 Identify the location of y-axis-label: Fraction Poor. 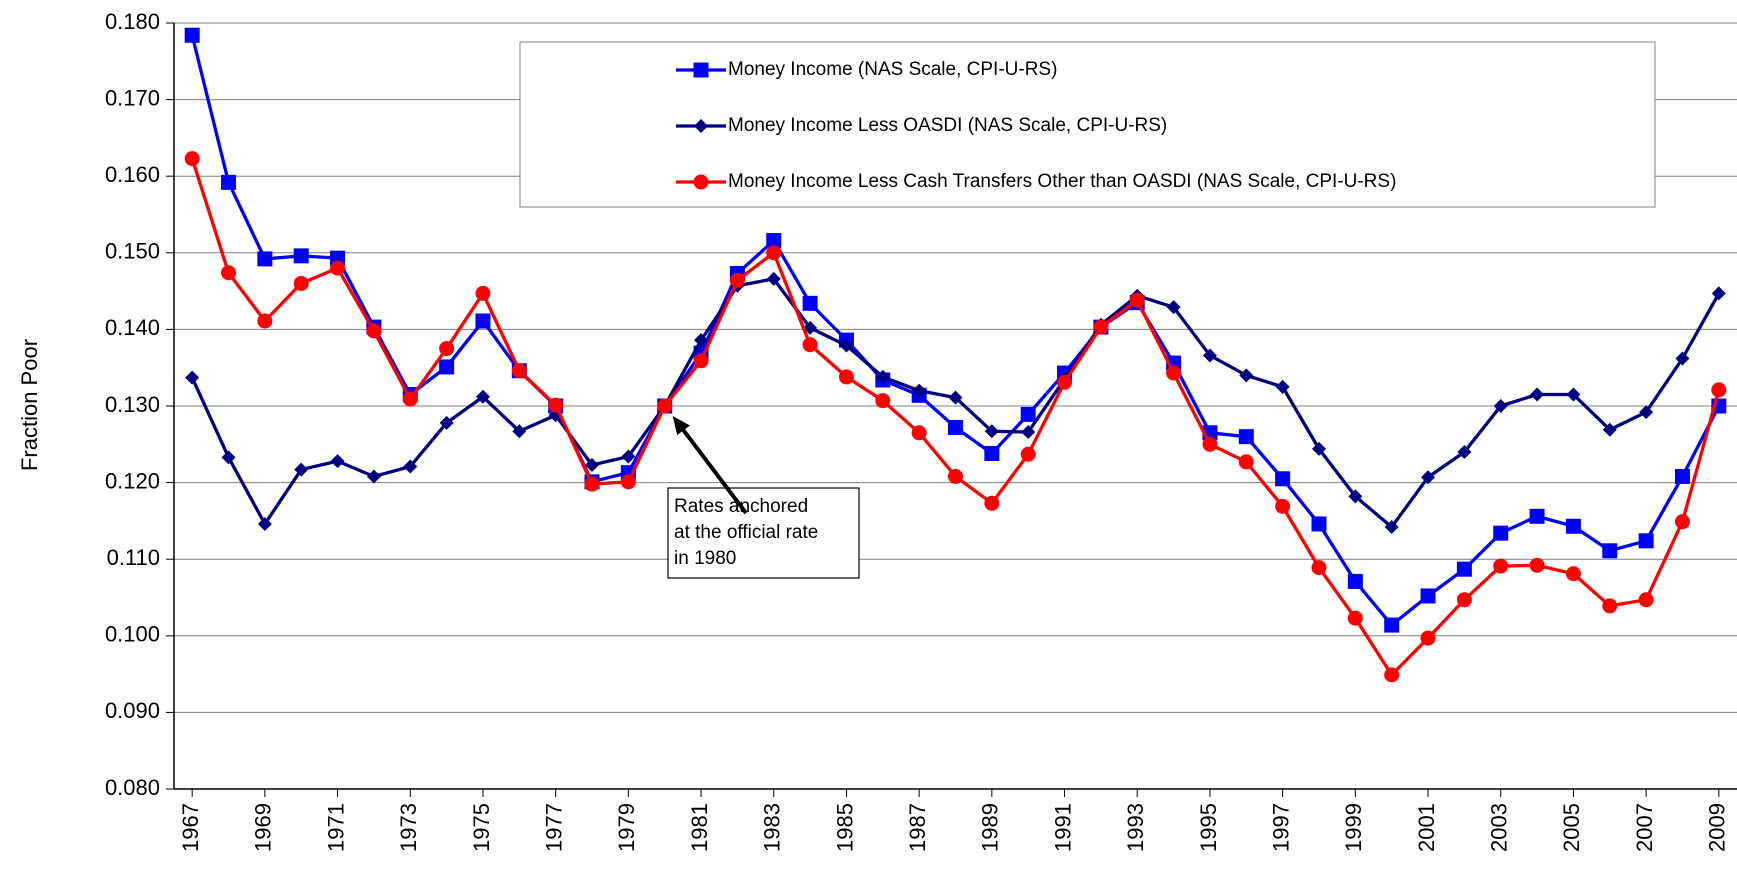
(29, 405).